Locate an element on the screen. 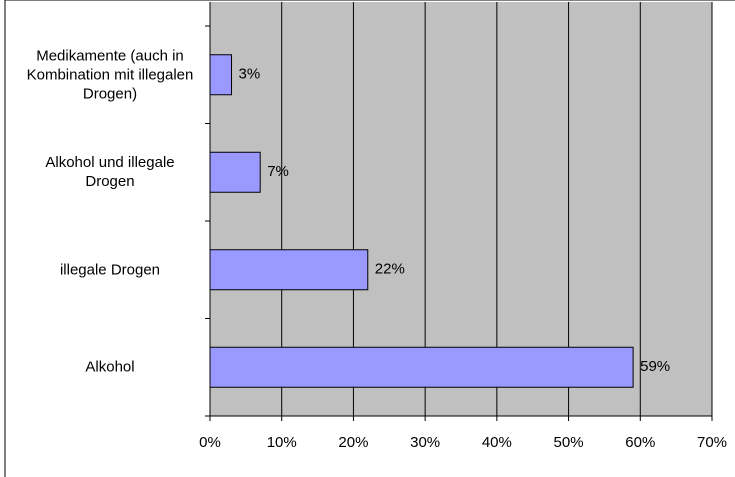  data-label: 7% is located at coordinates (278, 171).